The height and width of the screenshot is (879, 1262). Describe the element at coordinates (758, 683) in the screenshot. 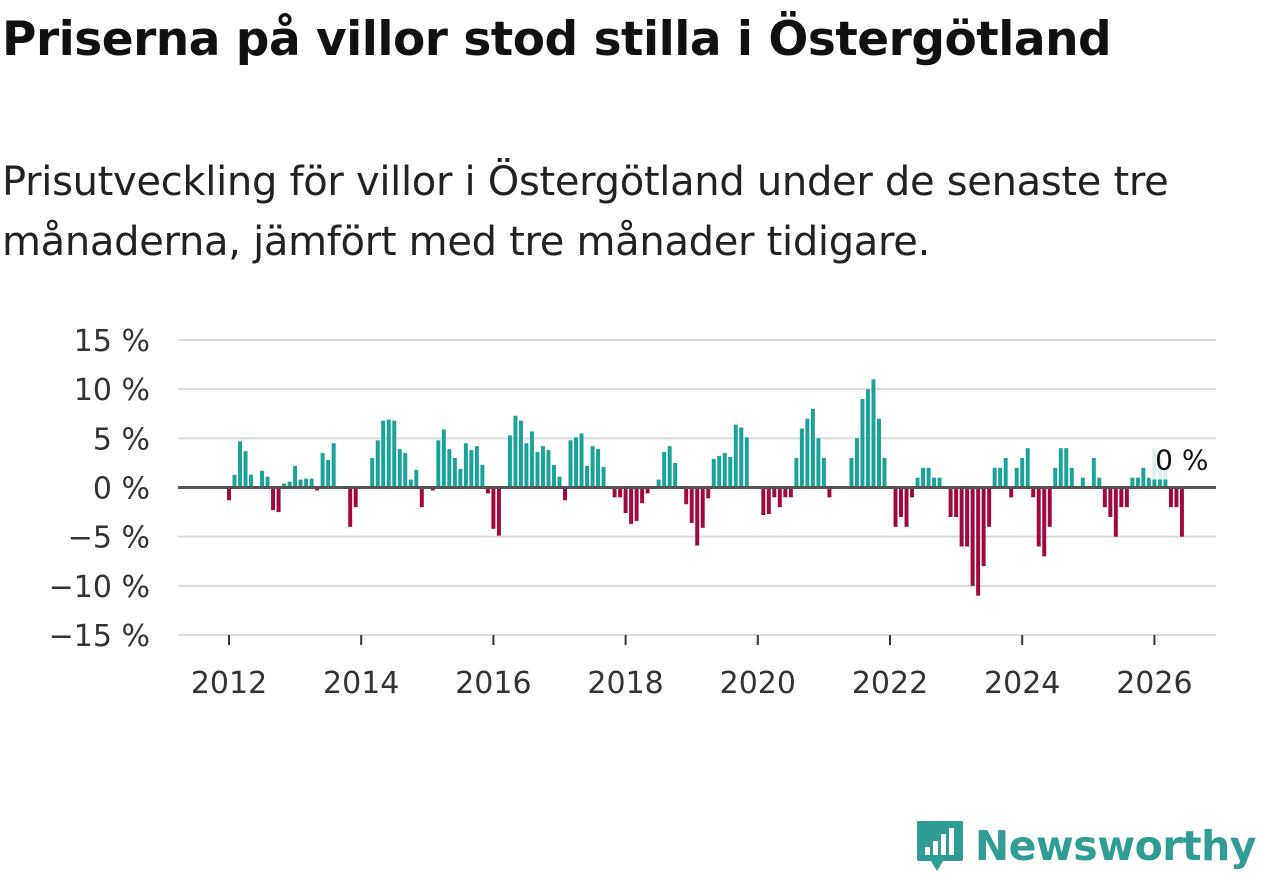

I see `x-tick-label: 2020` at that location.